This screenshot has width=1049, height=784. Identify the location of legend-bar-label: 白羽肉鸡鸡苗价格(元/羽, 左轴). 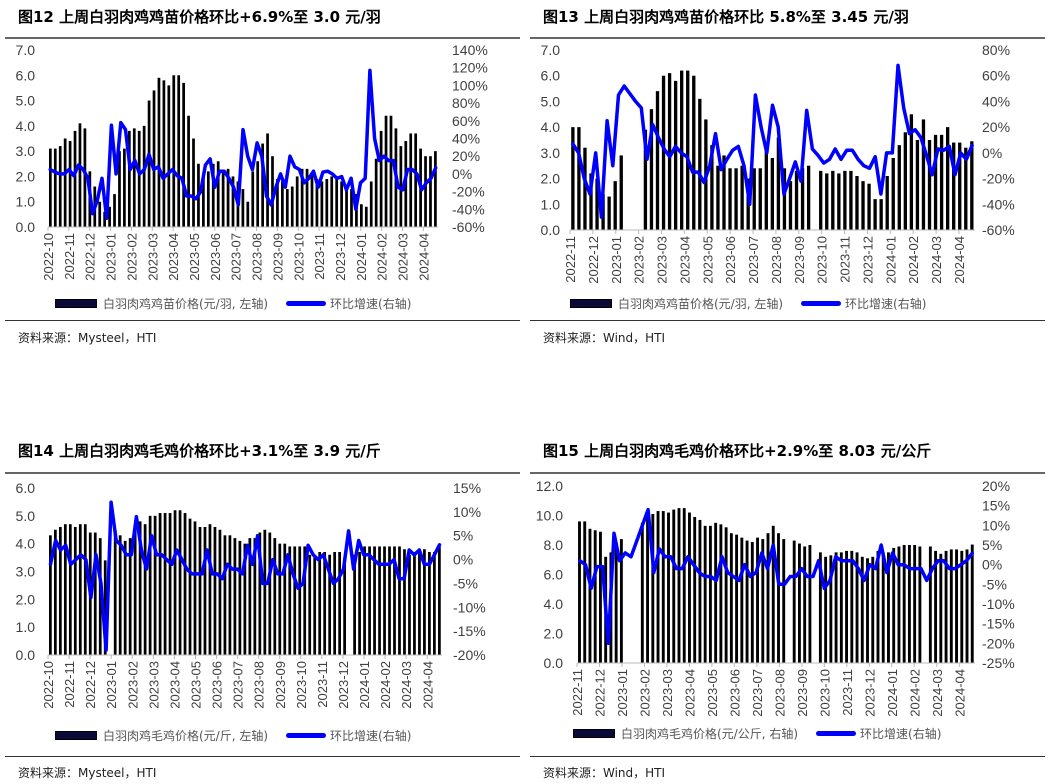
(186, 304).